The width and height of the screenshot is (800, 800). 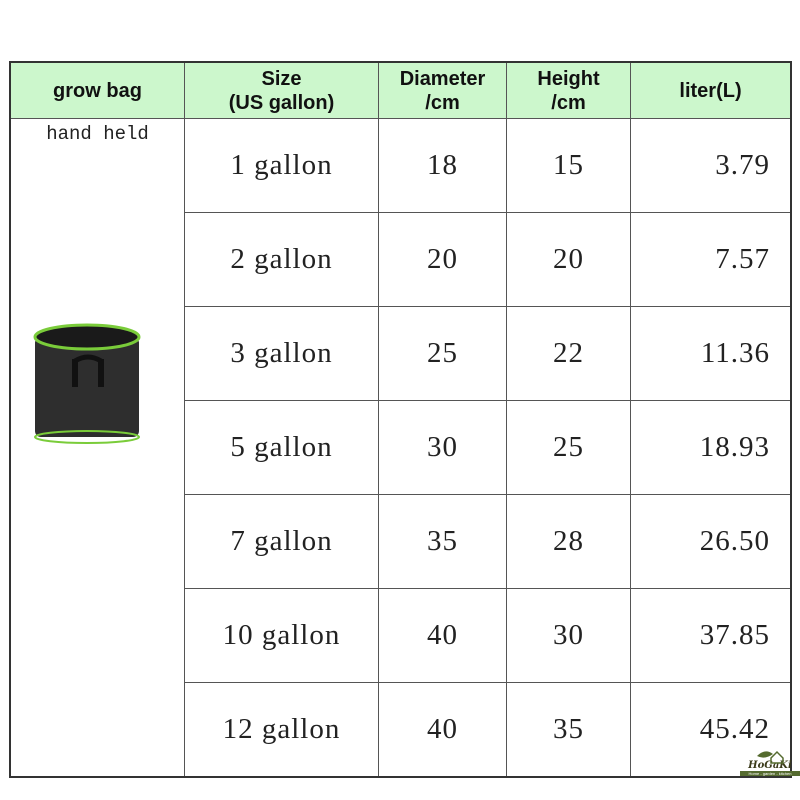 I want to click on liter-cell: 45.42, so click(x=711, y=730).